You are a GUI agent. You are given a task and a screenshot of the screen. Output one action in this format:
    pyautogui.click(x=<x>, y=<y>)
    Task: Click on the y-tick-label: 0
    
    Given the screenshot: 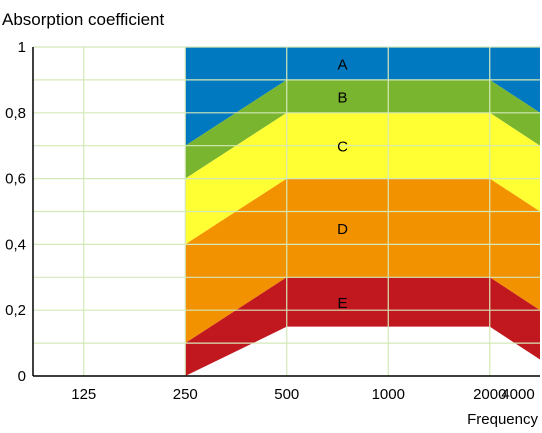 What is the action you would take?
    pyautogui.click(x=22, y=376)
    